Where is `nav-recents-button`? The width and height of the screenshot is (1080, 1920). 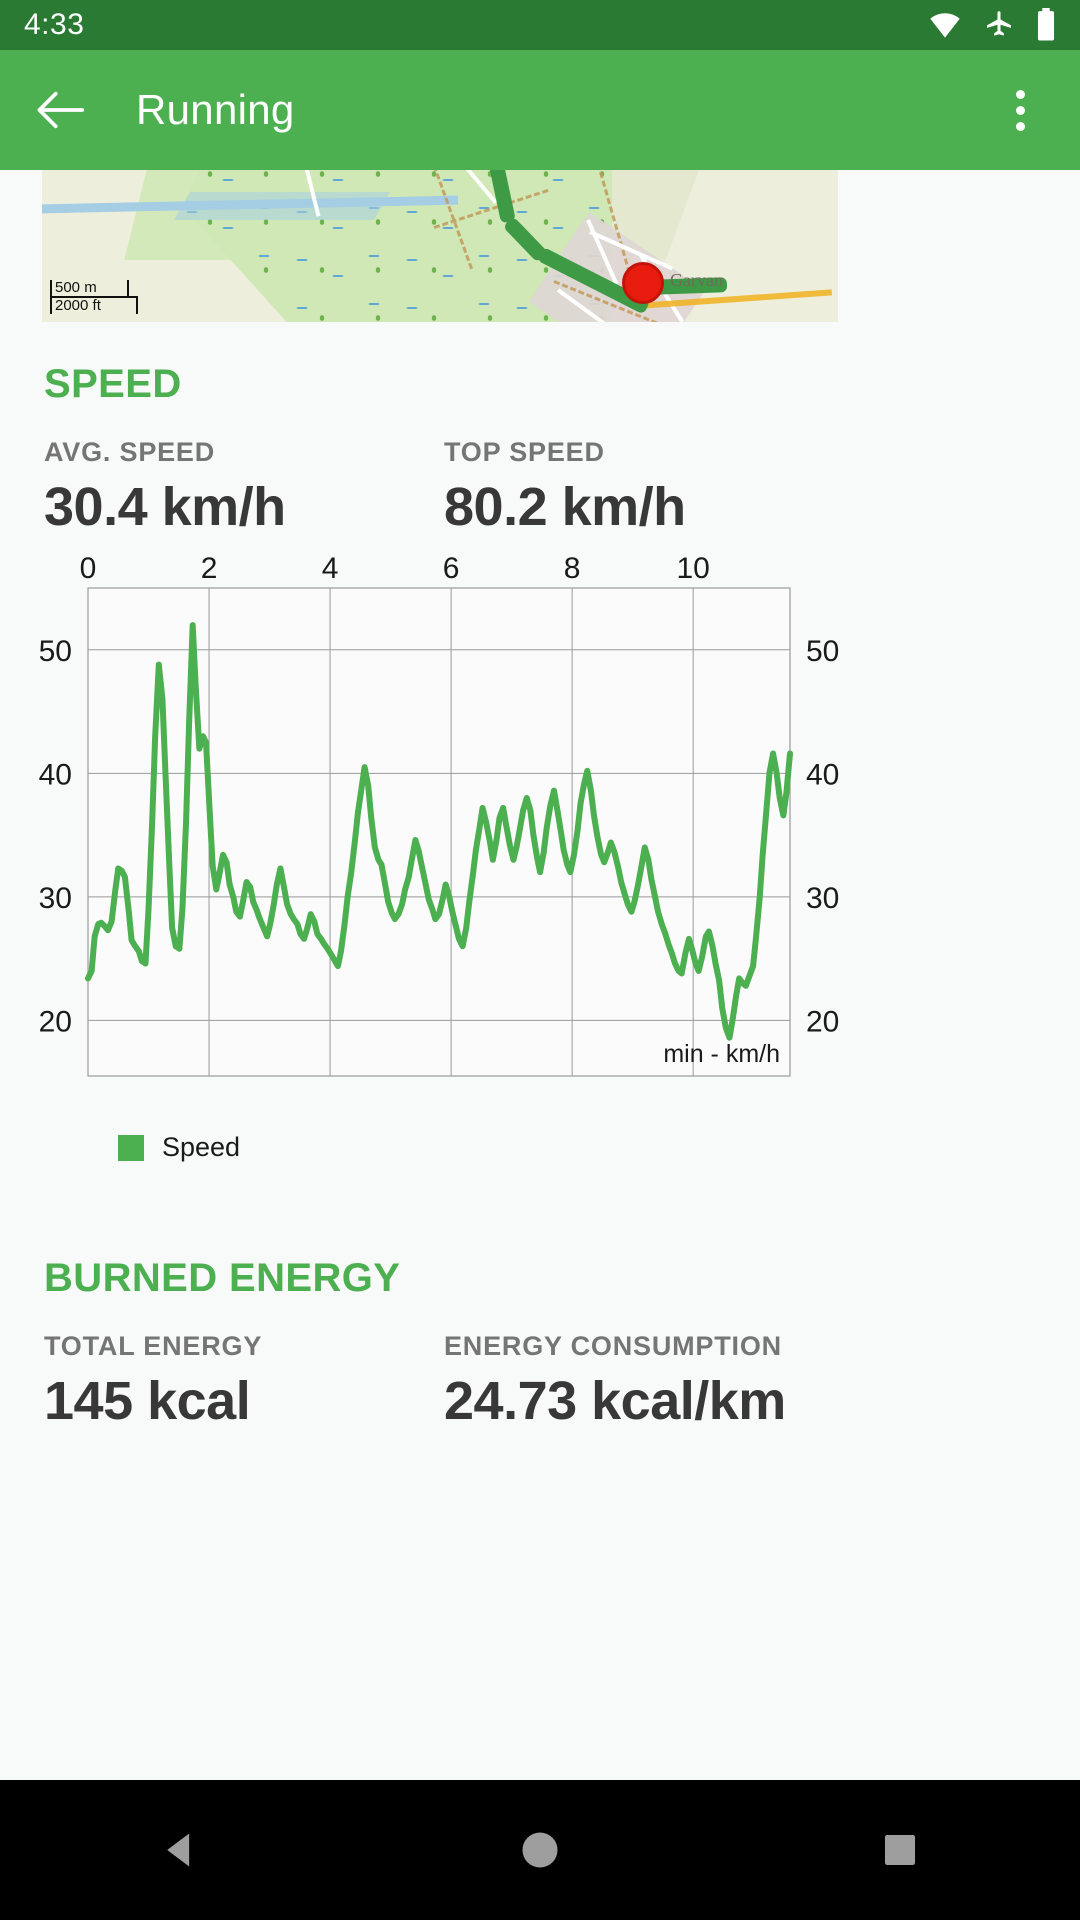 nav-recents-button is located at coordinates (900, 1850).